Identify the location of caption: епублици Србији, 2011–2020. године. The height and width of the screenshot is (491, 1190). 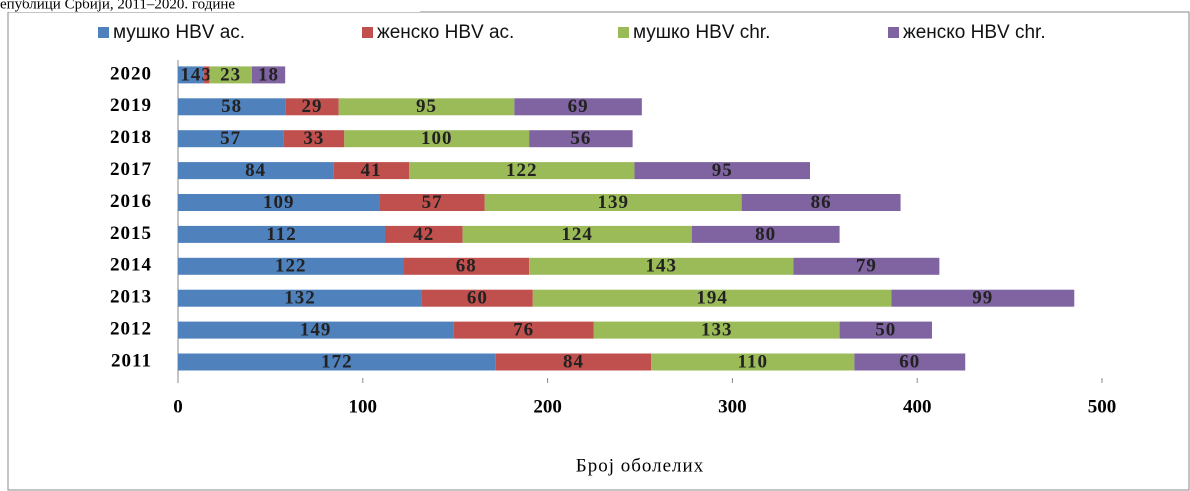
(117, 6).